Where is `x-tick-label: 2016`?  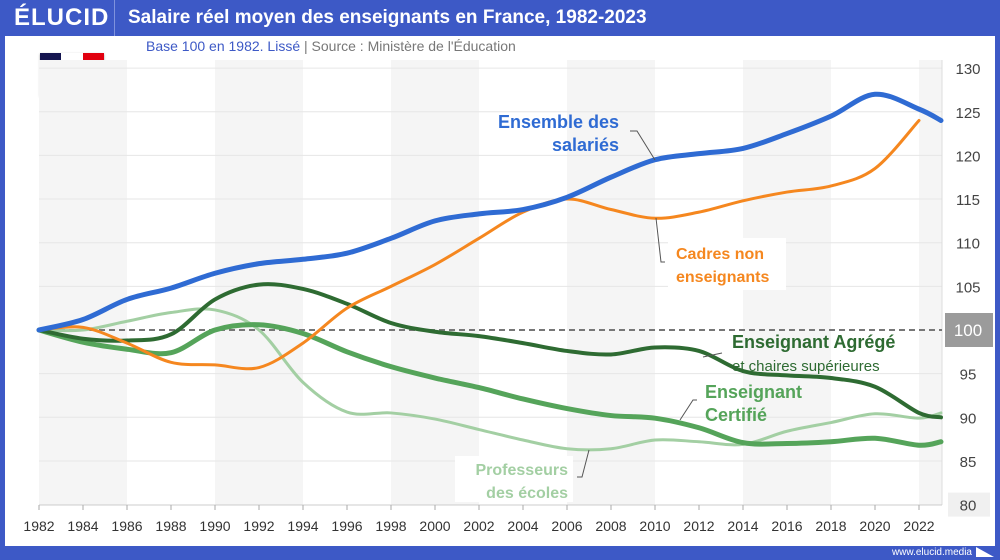
x-tick-label: 2016 is located at coordinates (786, 526).